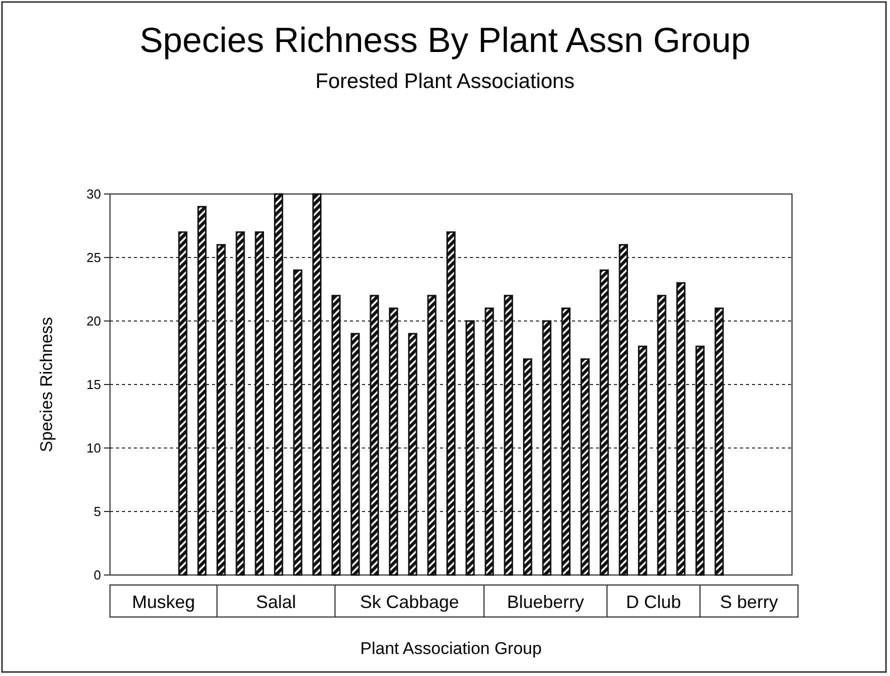 Image resolution: width=890 pixels, height=676 pixels. I want to click on y-axis-title: Species Richness, so click(46, 384).